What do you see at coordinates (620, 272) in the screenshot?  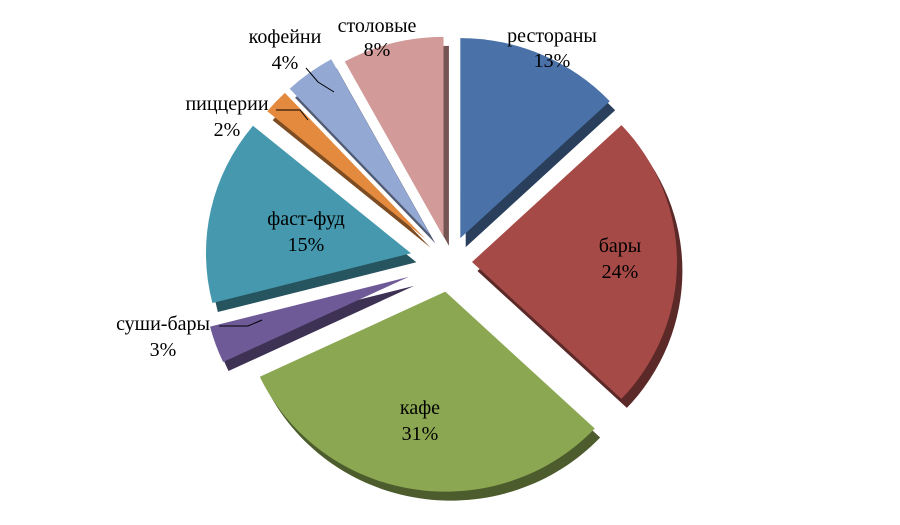 I see `slice-value-label: 24%` at bounding box center [620, 272].